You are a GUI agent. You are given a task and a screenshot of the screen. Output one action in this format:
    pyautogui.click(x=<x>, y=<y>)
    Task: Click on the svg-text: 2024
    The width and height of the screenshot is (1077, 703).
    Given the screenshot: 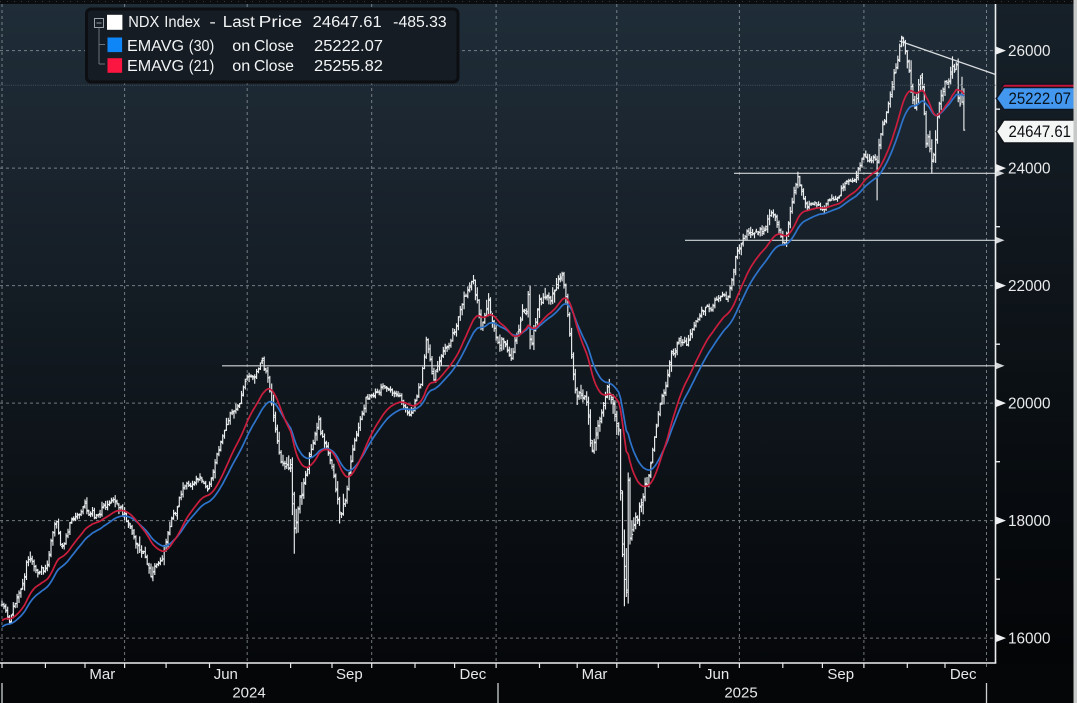 What is the action you would take?
    pyautogui.click(x=248, y=693)
    